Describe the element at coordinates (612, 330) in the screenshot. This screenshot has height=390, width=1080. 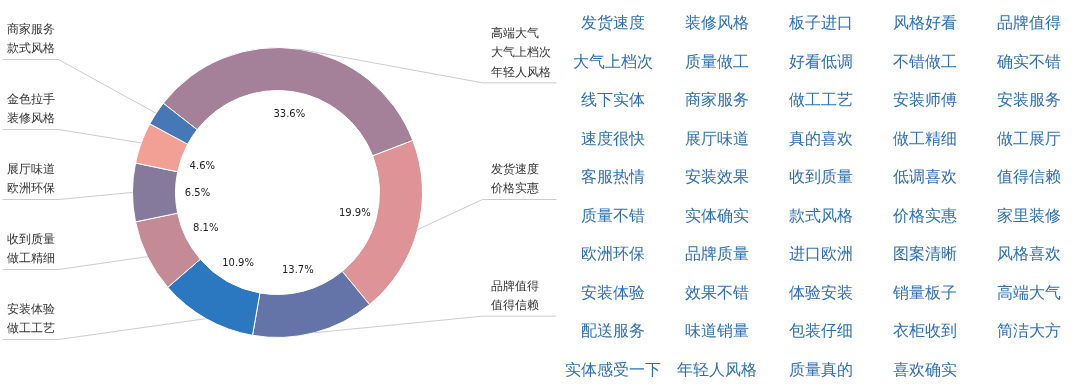
I see `text: 配送服务` at that location.